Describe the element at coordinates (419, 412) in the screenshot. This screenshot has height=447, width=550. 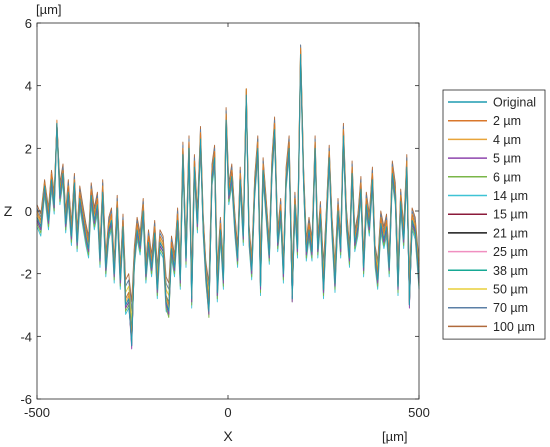
I see `x-tick-label: 500` at that location.